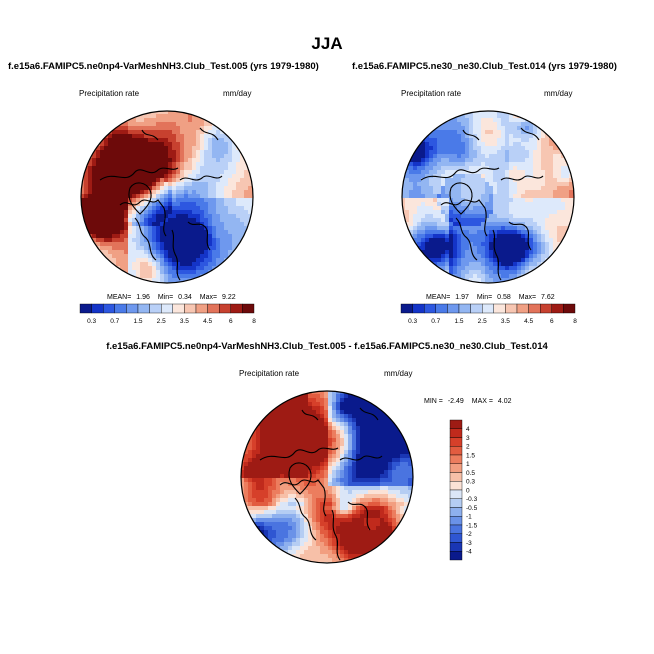 The height and width of the screenshot is (654, 654). What do you see at coordinates (161, 321) in the screenshot?
I see `panel1-colorbar-tick-label: 2.5` at bounding box center [161, 321].